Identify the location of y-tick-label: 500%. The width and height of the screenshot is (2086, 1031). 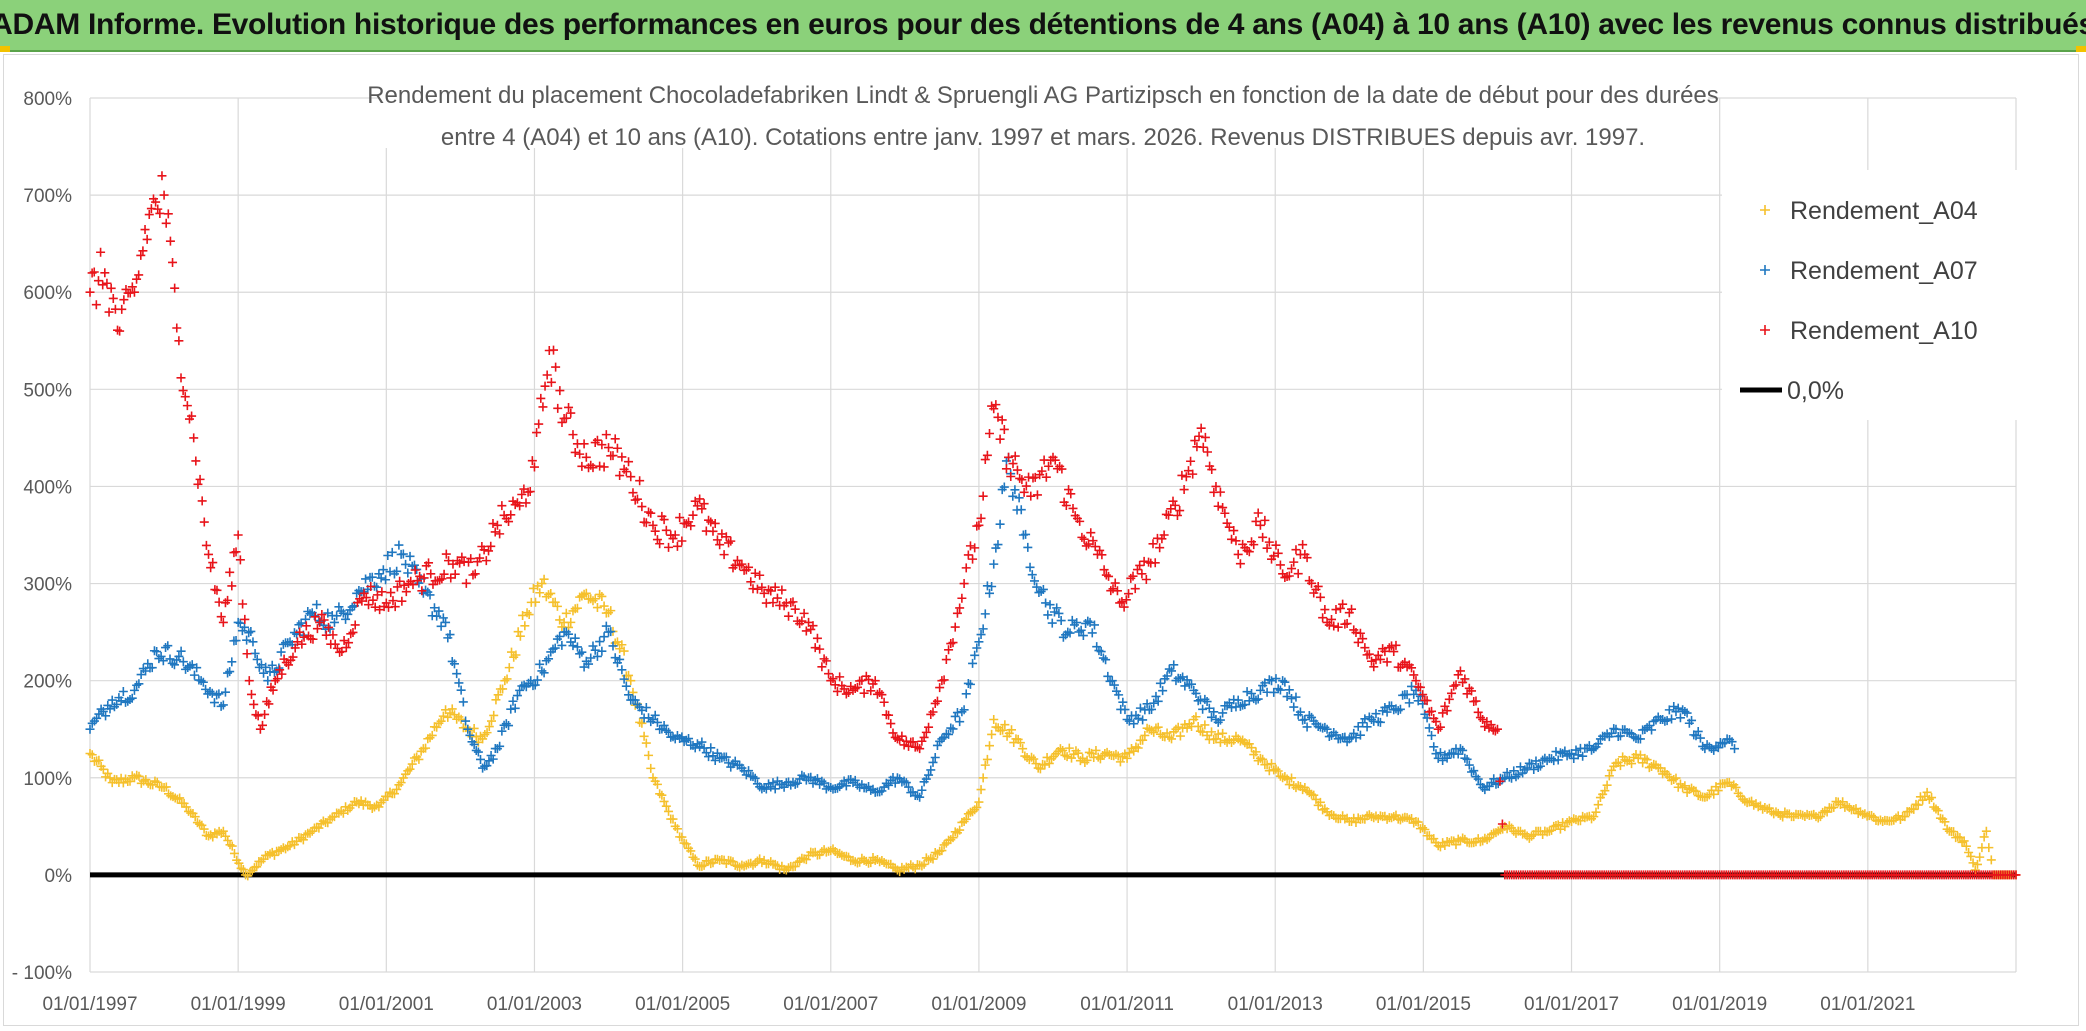
(47, 390).